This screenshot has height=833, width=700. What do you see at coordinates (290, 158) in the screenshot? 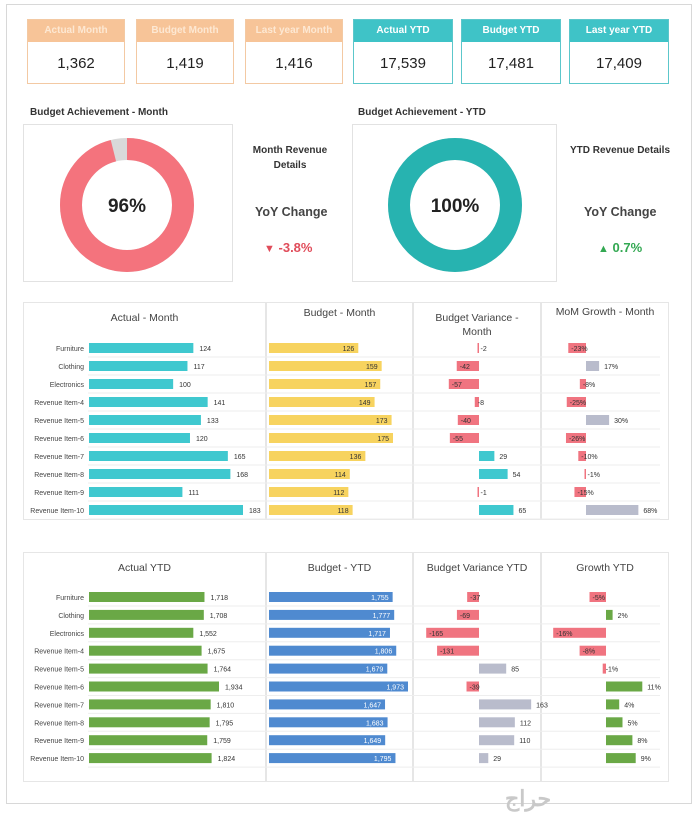
I see `month-revenue-details: Month Revenue Details` at bounding box center [290, 158].